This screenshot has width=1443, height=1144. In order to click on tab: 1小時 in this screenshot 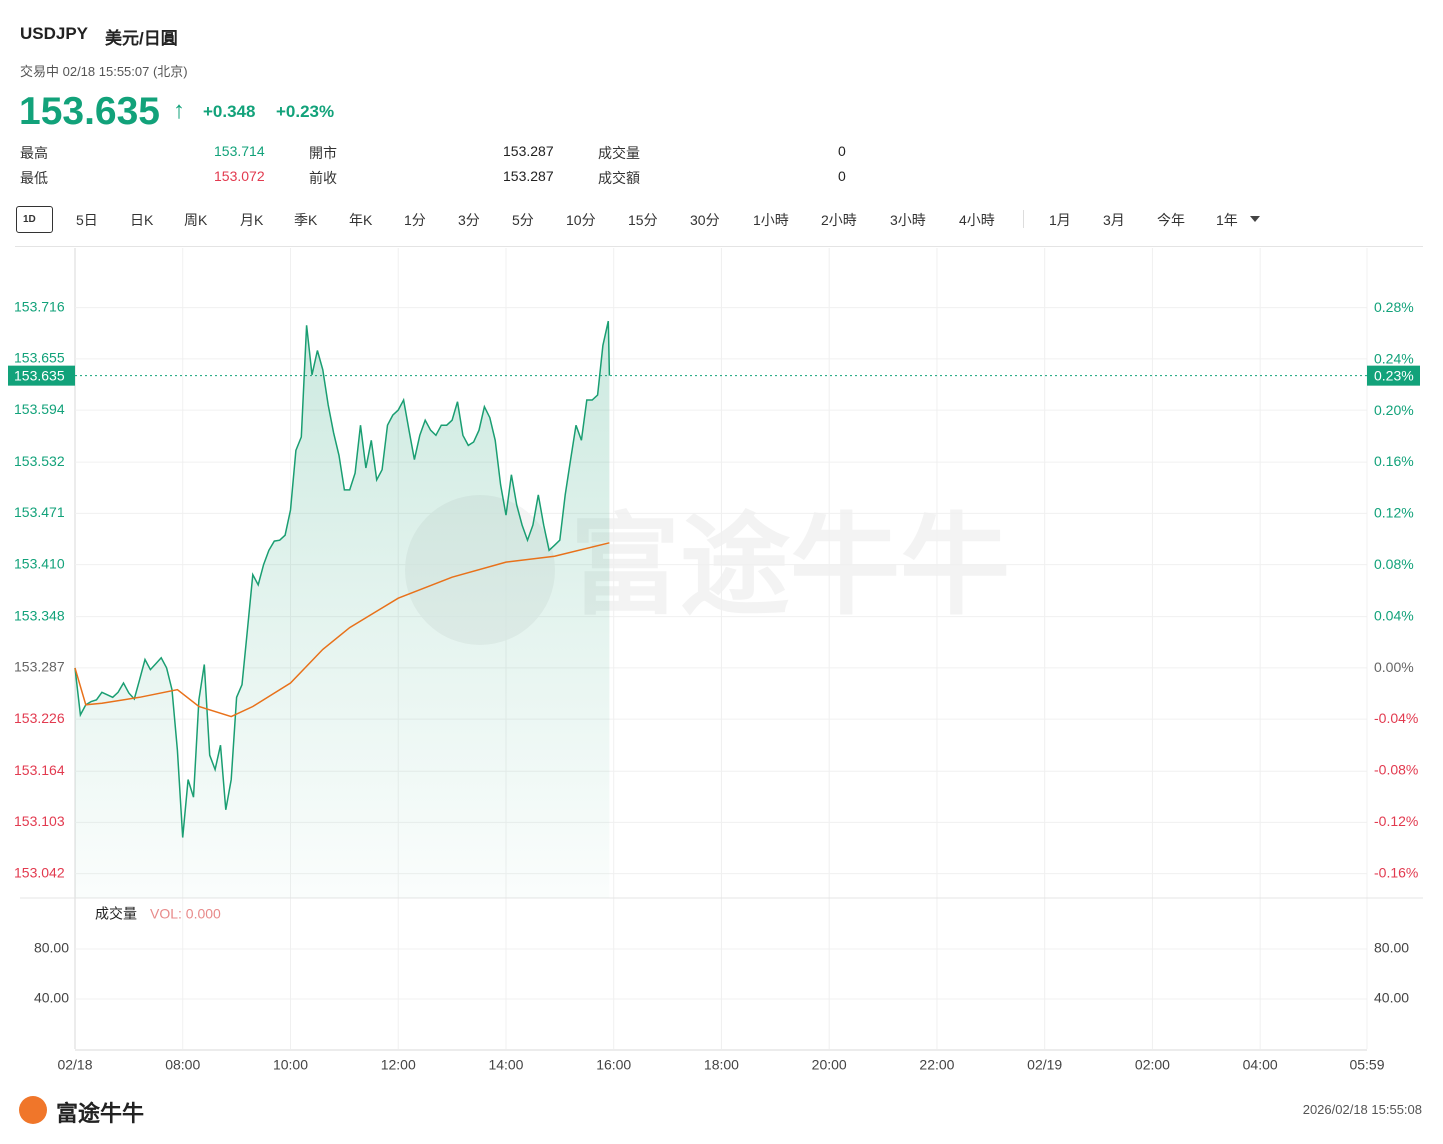, I will do `click(771, 220)`.